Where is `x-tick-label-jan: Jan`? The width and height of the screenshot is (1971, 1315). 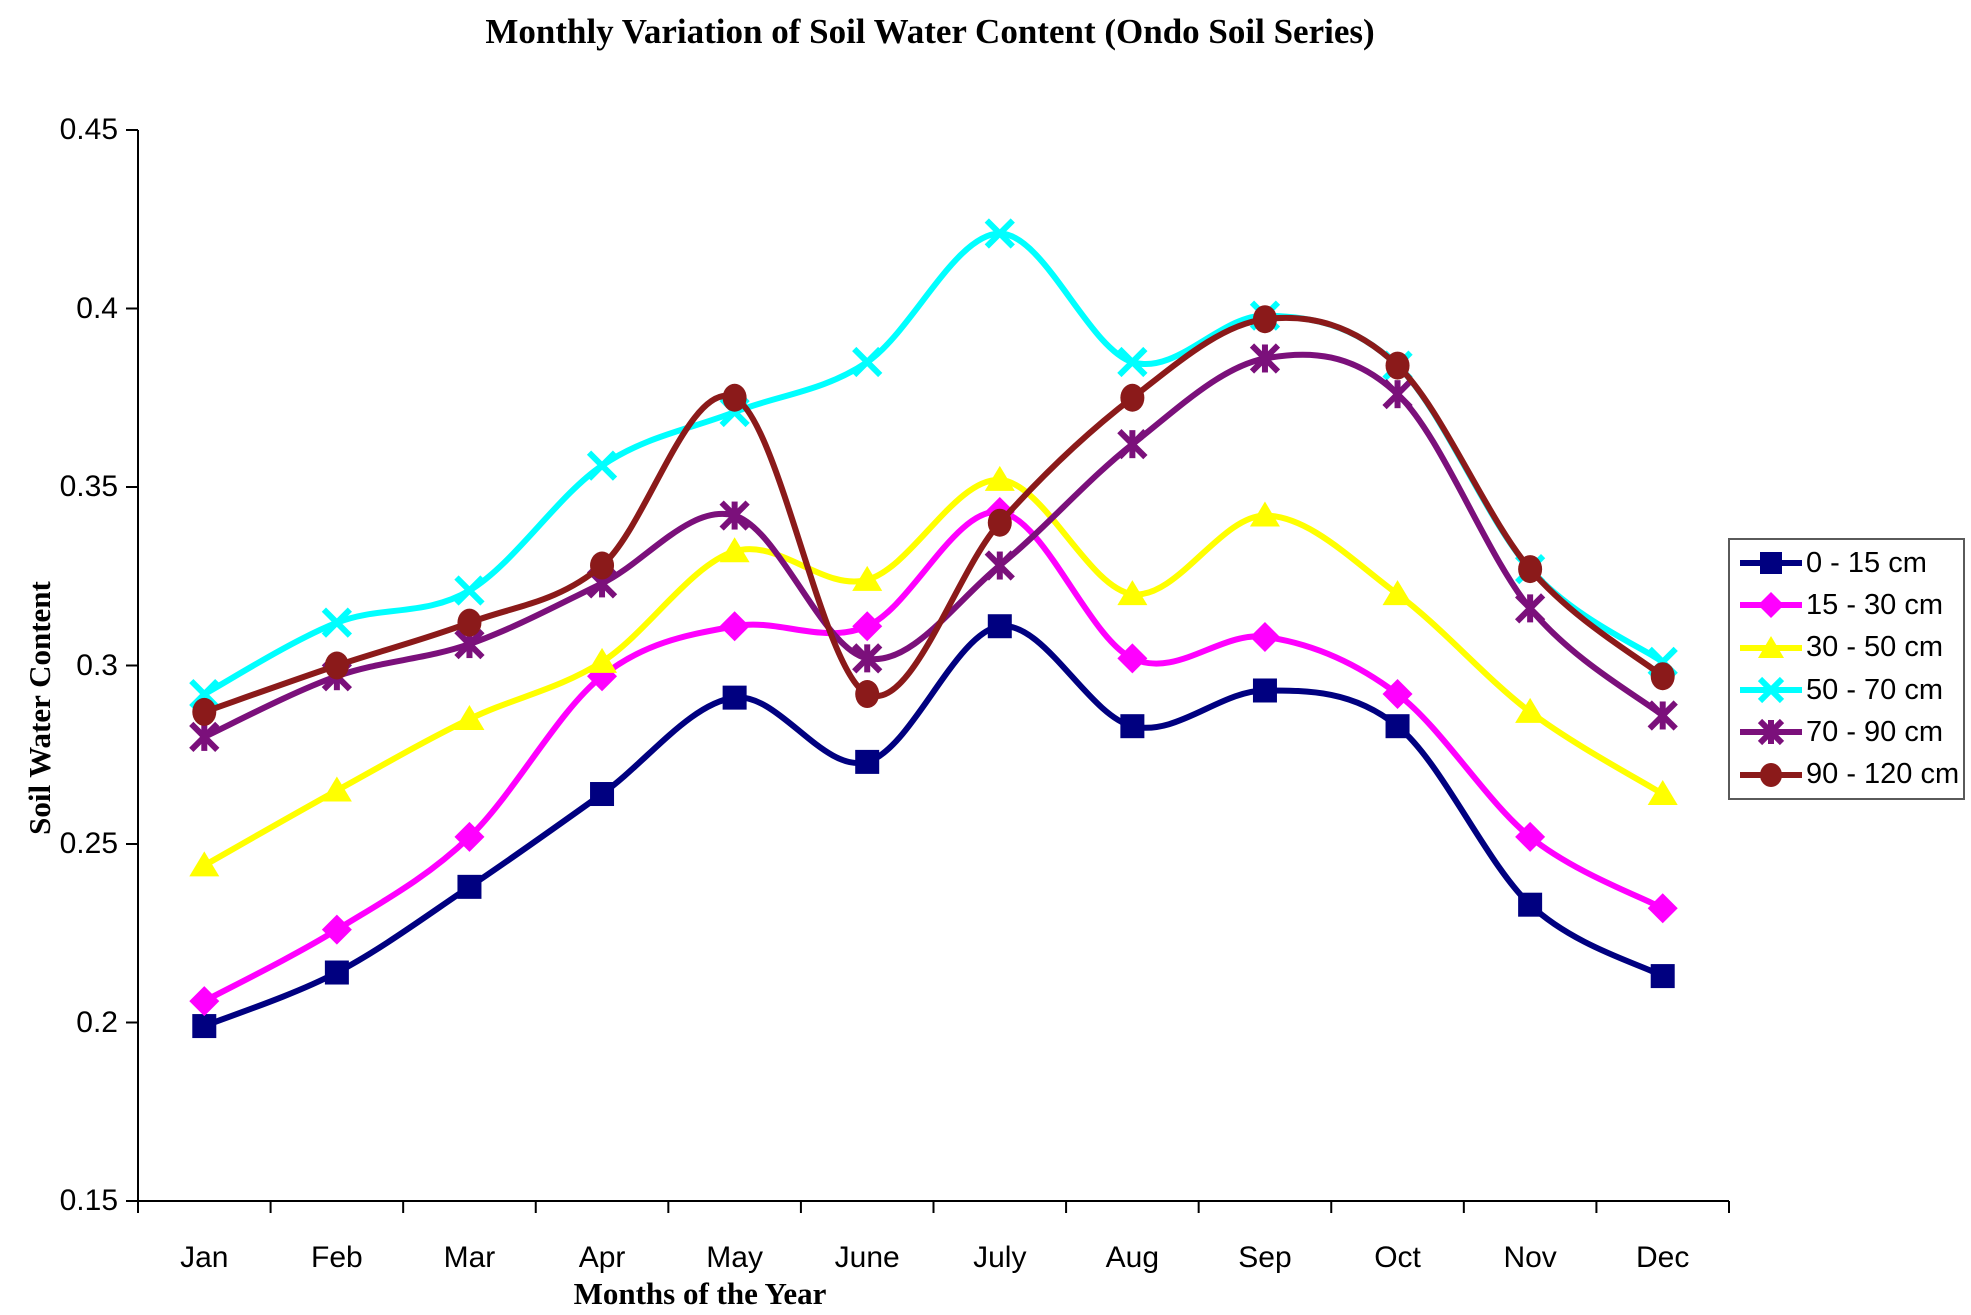 x-tick-label-jan: Jan is located at coordinates (204, 1257).